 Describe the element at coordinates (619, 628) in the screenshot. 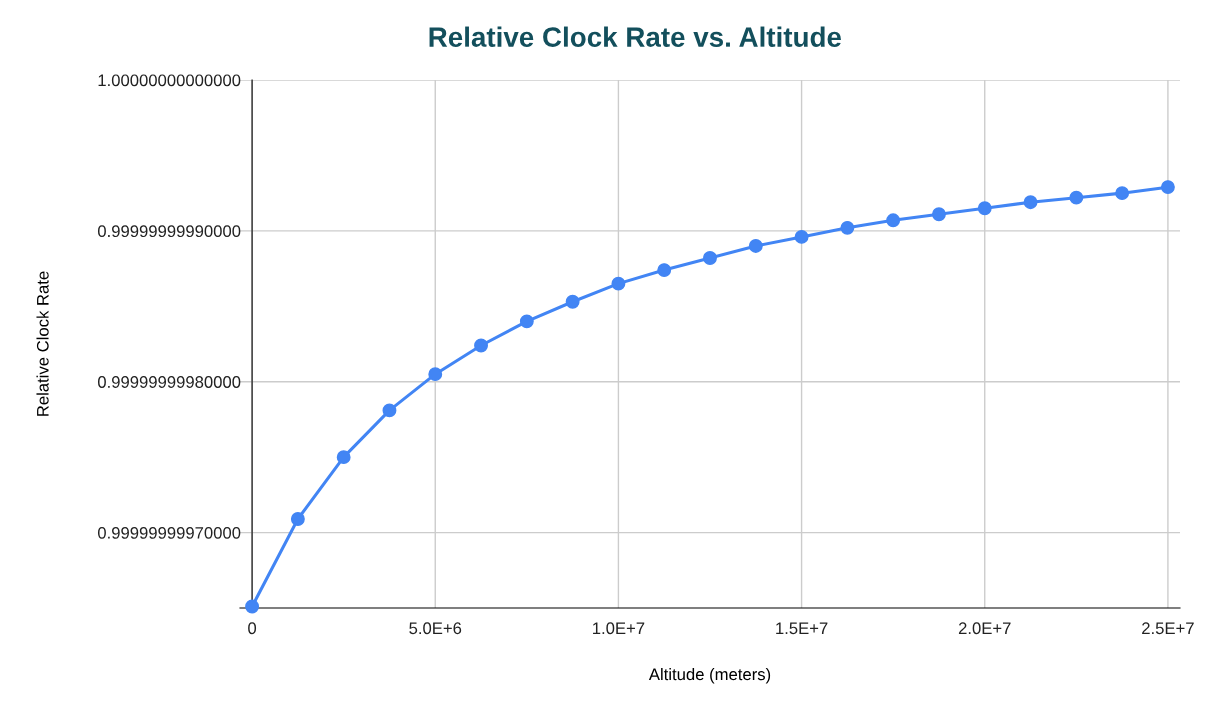

I see `x-tick-label: 1.0E+7` at that location.